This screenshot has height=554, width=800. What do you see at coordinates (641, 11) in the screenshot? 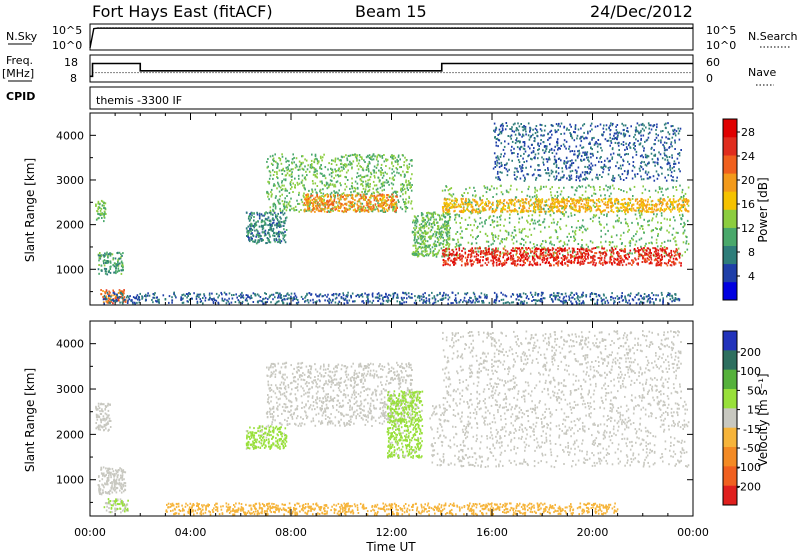
I see `date-title: 24/Dec/2012` at bounding box center [641, 11].